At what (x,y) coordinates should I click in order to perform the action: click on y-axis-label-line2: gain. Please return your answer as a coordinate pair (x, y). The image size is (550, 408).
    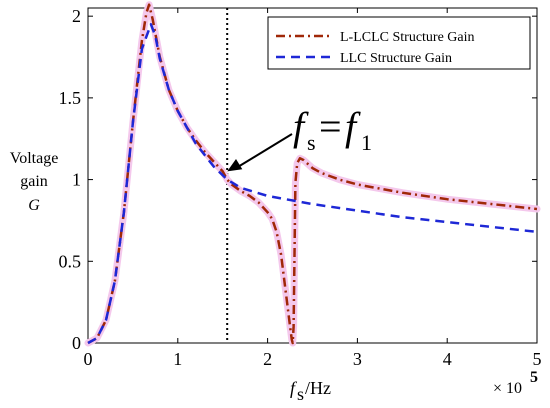
    Looking at the image, I should click on (34, 181).